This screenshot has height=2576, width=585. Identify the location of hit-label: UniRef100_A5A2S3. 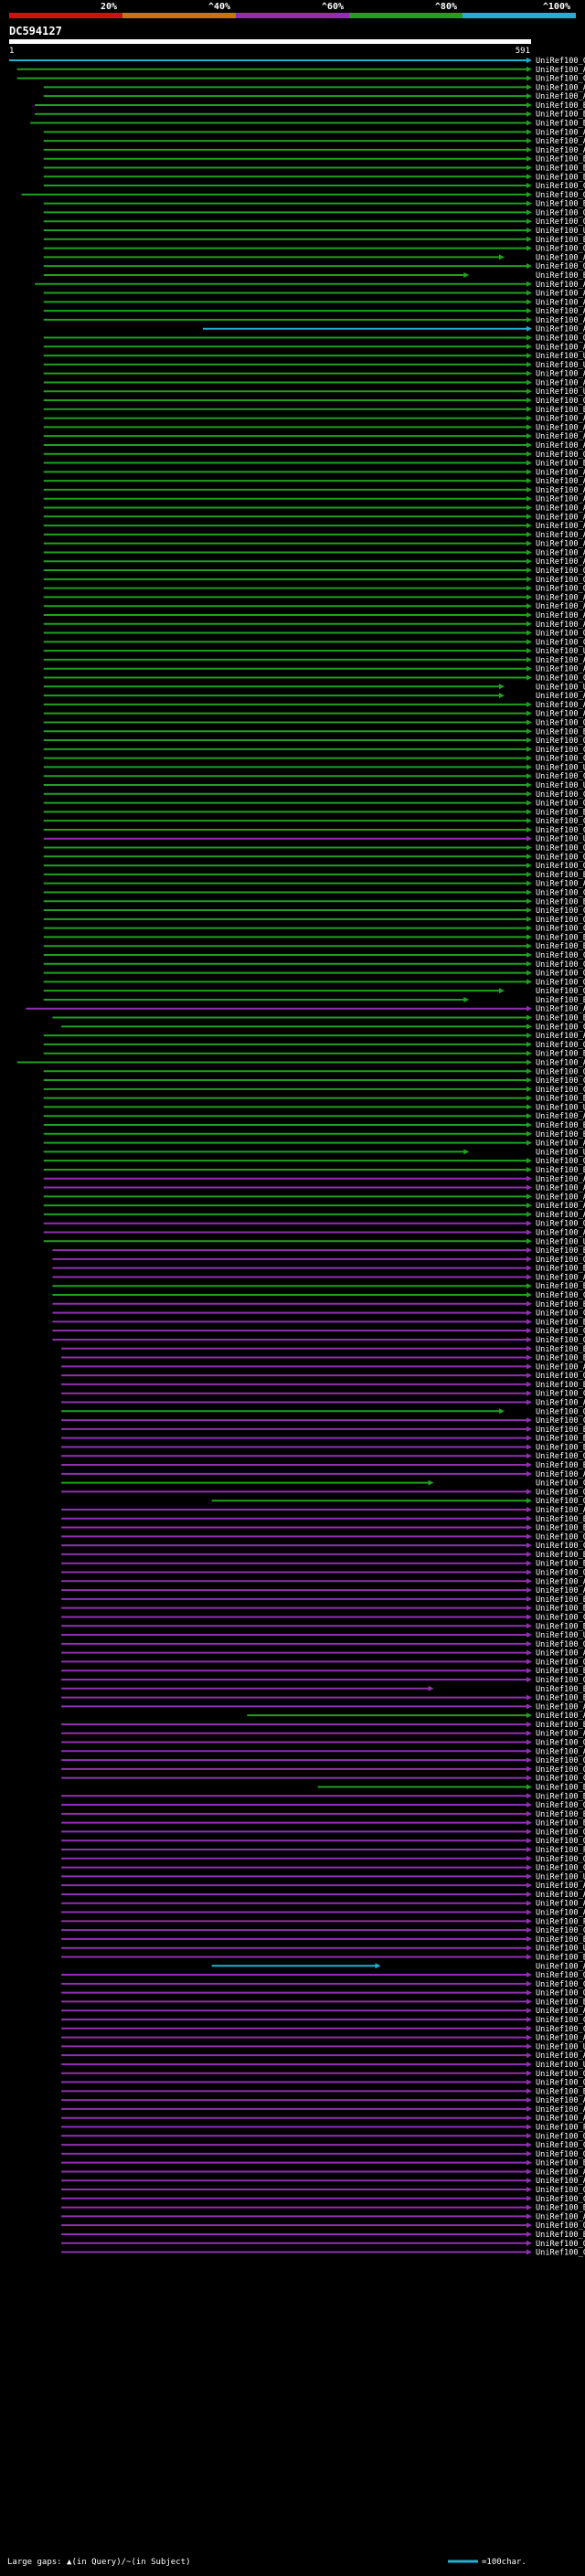
(561, 1474).